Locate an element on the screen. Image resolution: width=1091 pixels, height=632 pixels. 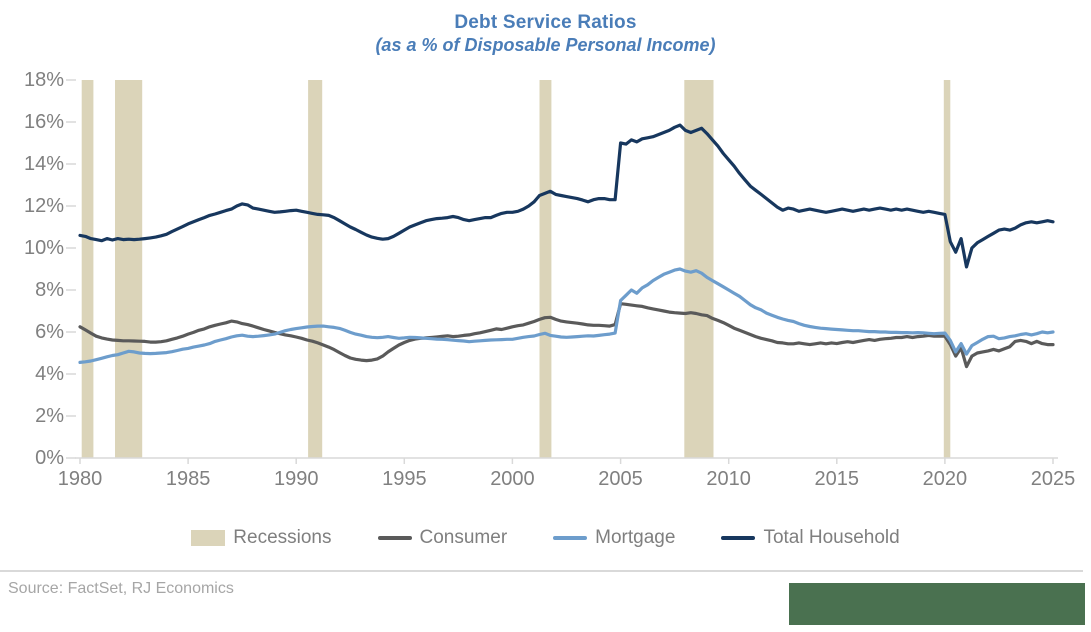
y-axis-label: 6% is located at coordinates (49, 332).